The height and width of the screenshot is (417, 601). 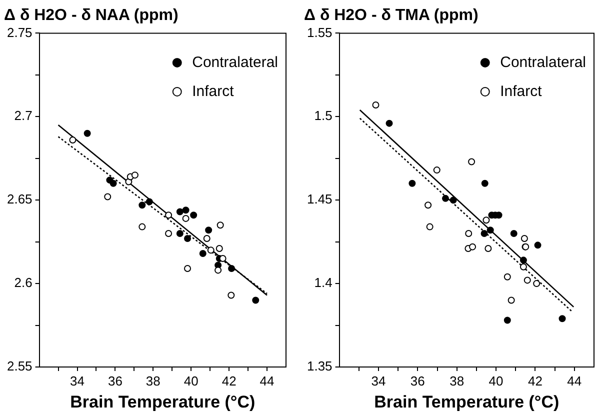 I want to click on y-tick-label: 2.75, so click(x=19, y=32).